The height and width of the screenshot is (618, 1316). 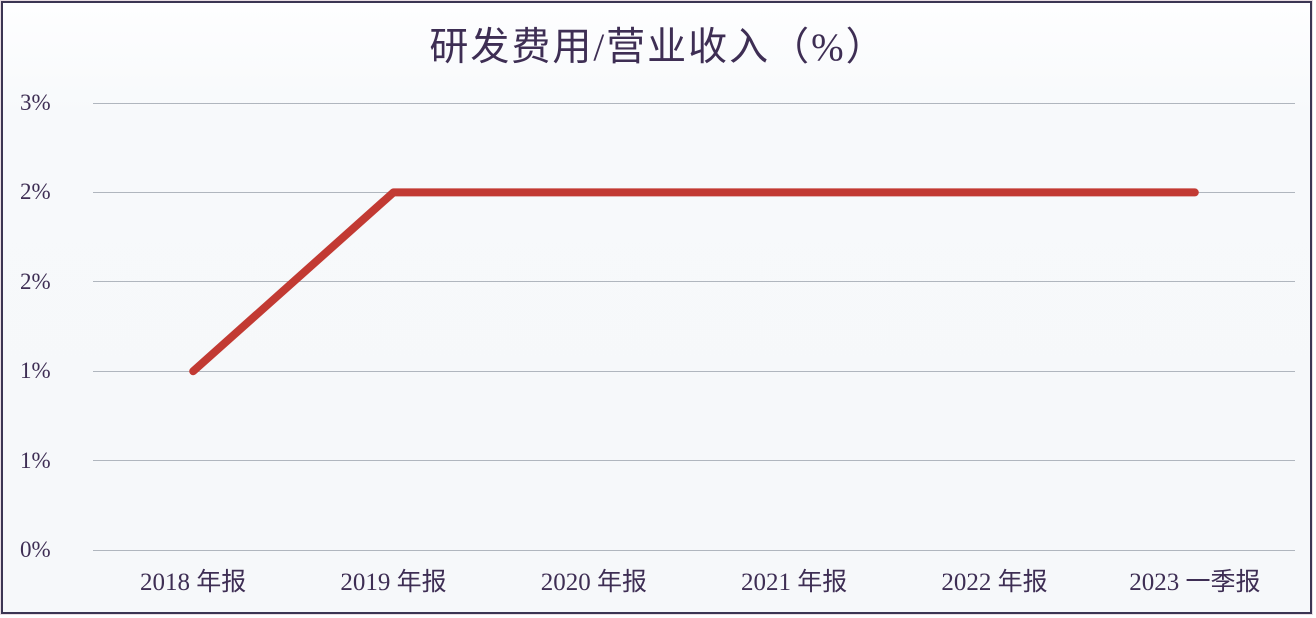 I want to click on x-axis-category-label: 2022 年报, so click(x=994, y=582).